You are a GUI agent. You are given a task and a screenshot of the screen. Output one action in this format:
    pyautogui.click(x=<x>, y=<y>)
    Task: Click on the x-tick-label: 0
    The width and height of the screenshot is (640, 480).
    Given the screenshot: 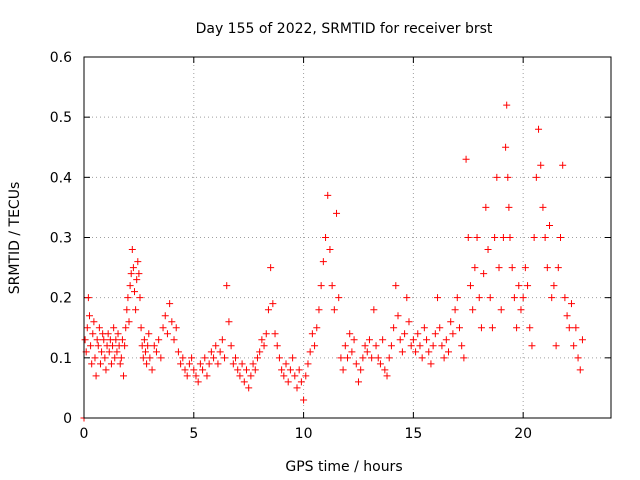 What is the action you would take?
    pyautogui.click(x=84, y=434)
    